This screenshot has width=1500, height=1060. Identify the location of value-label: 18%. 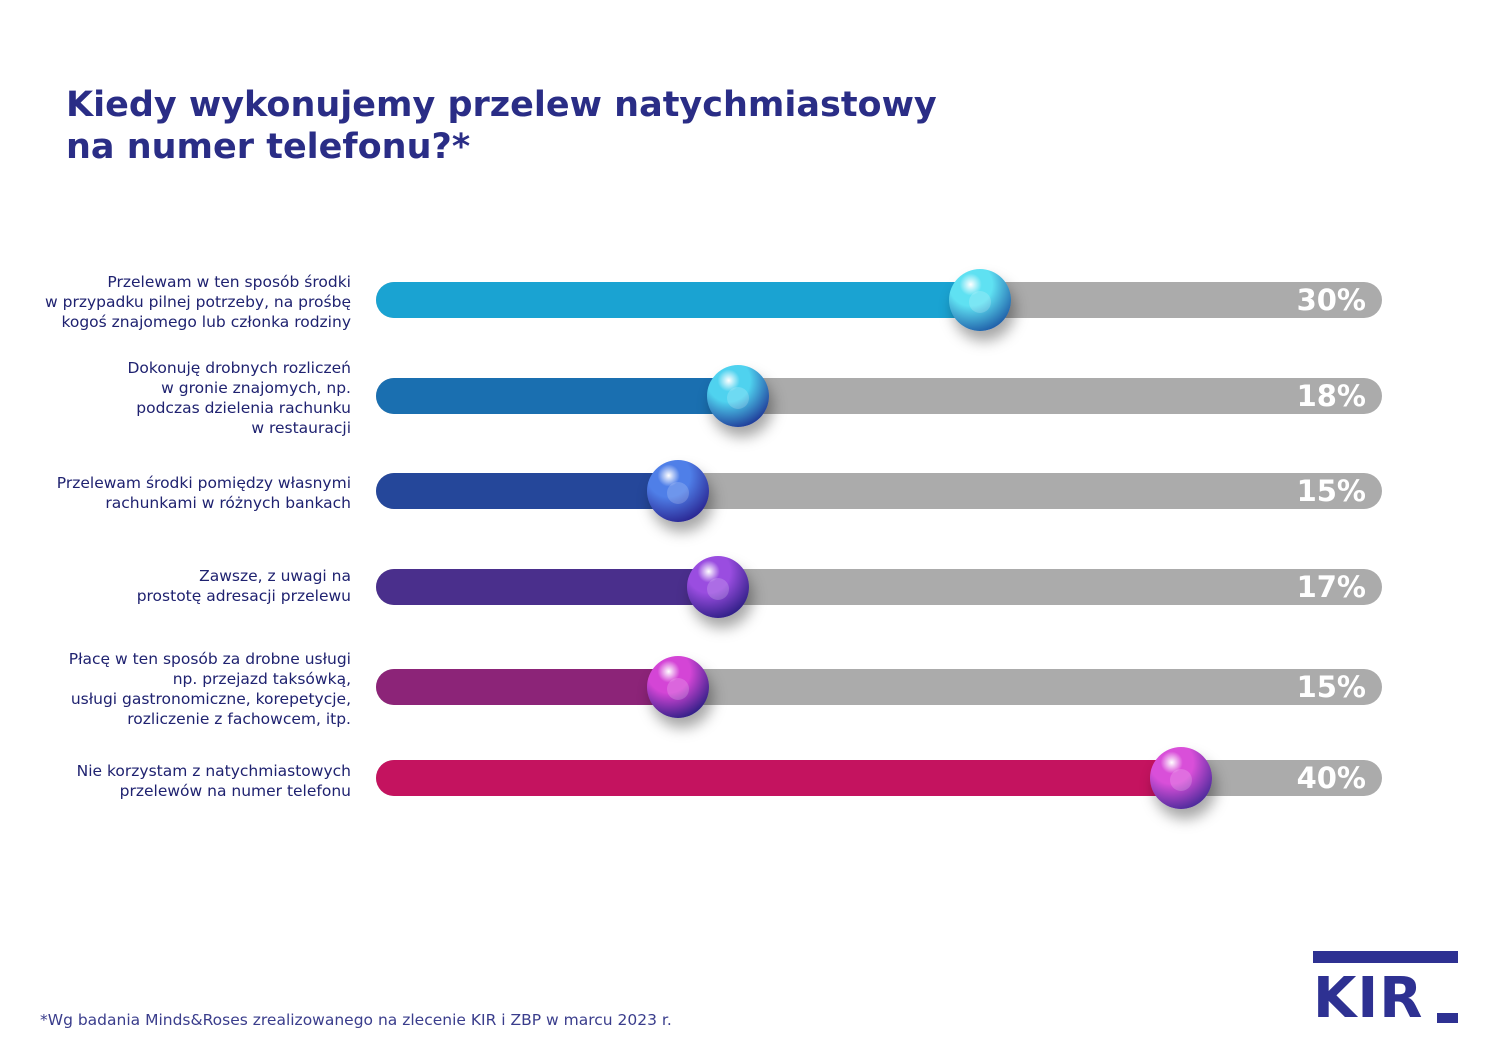
(1331, 396).